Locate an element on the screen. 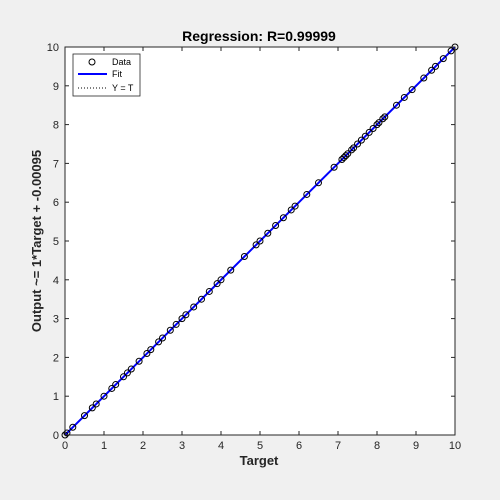 The image size is (500, 500). y-tick-label: 3 is located at coordinates (56, 320).